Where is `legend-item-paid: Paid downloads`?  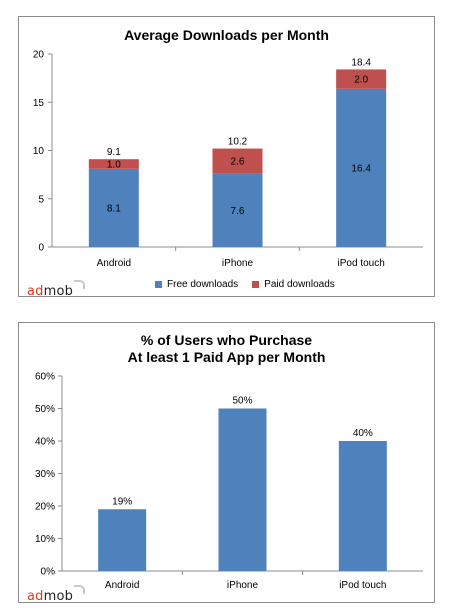 legend-item-paid: Paid downloads is located at coordinates (293, 284).